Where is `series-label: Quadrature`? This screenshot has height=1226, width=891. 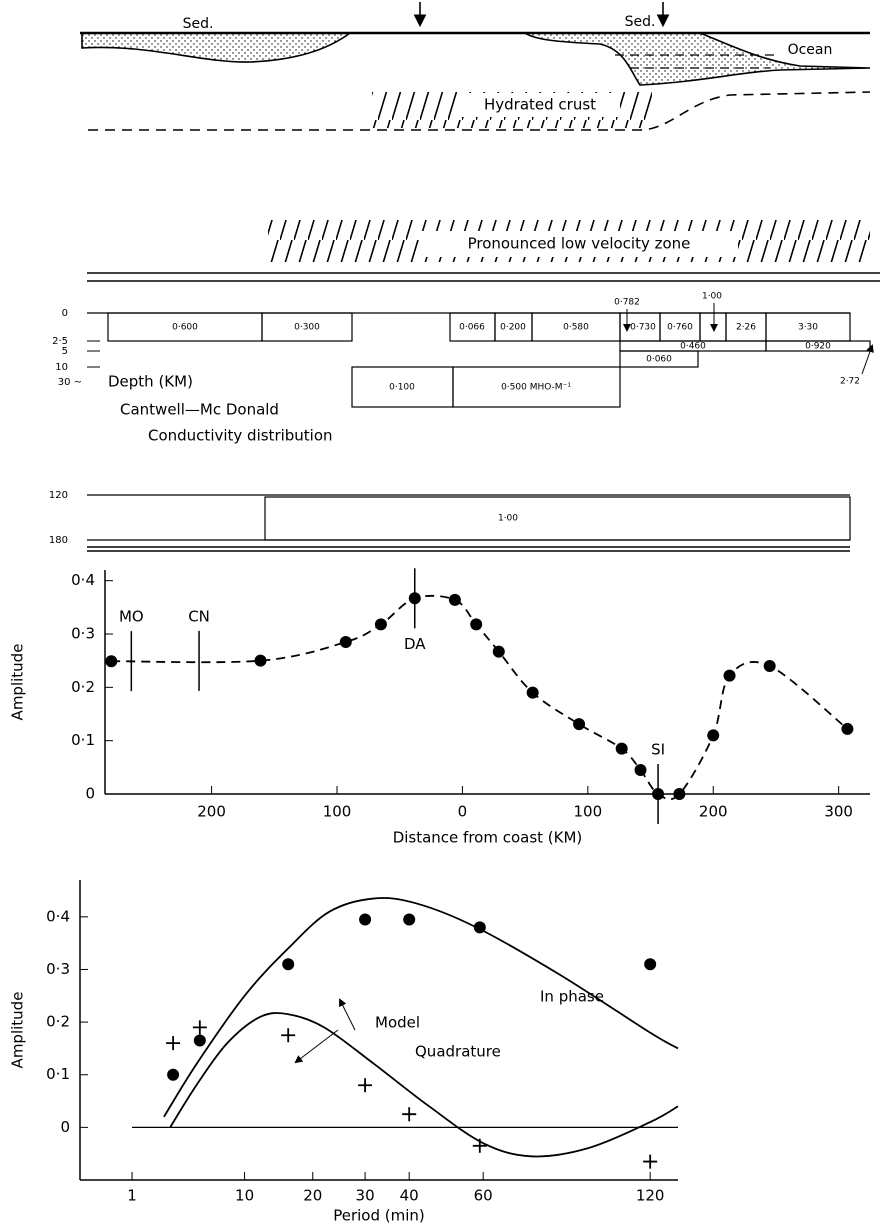 series-label: Quadrature is located at coordinates (458, 1052).